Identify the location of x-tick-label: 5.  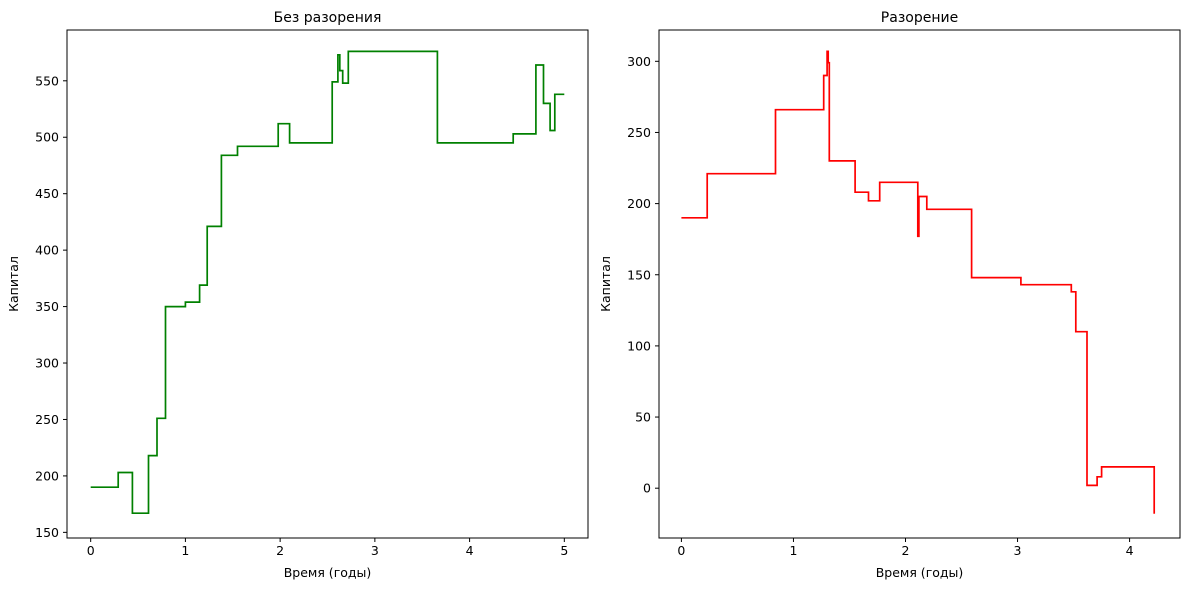
(564, 550).